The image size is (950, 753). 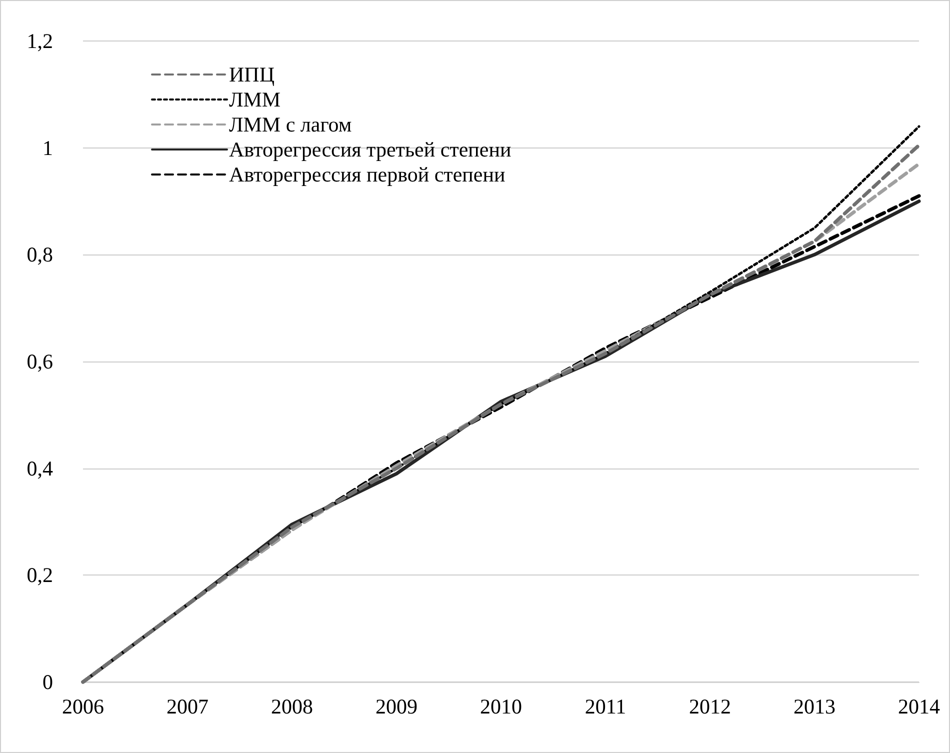 I want to click on y-tick-label: 1, so click(x=47, y=148).